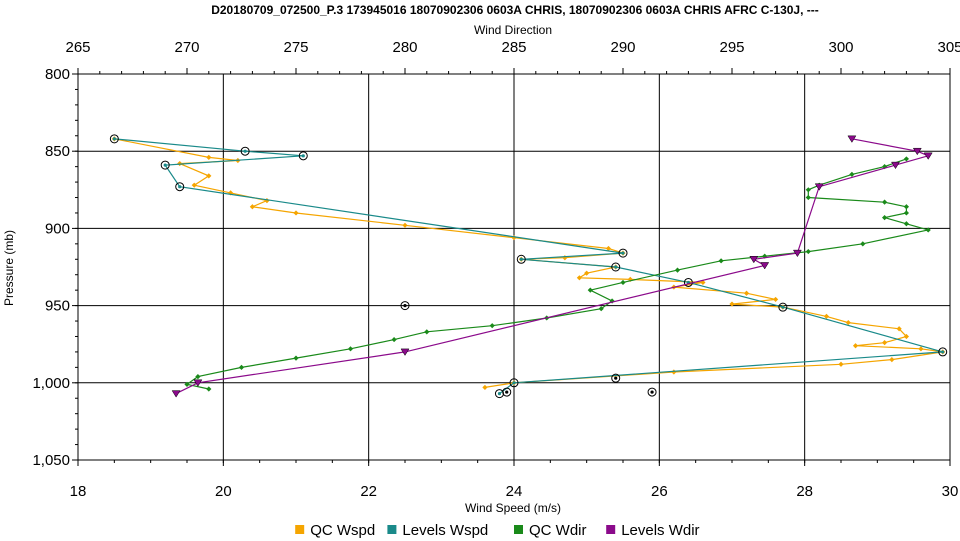 Image resolution: width=960 pixels, height=541 pixels. I want to click on x2-tick-label: 265, so click(77, 47).